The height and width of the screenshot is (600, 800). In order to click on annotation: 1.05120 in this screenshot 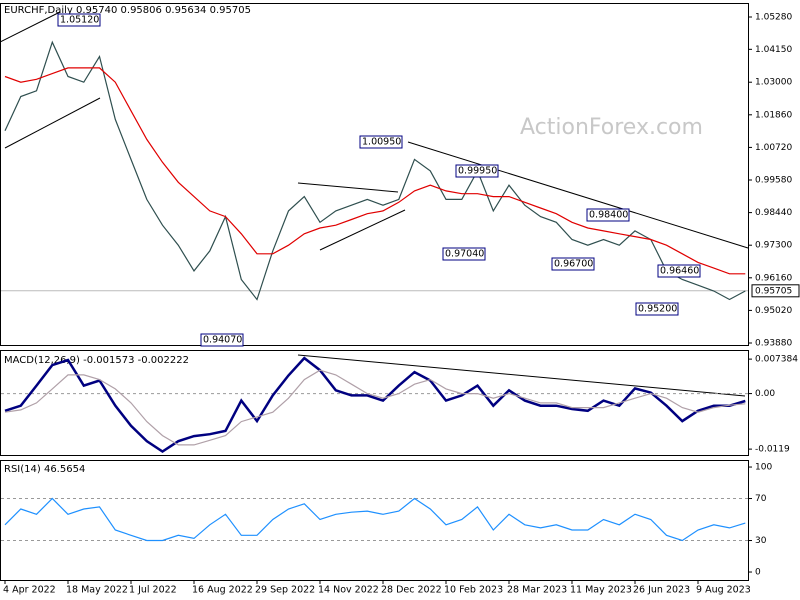, I will do `click(79, 20)`.